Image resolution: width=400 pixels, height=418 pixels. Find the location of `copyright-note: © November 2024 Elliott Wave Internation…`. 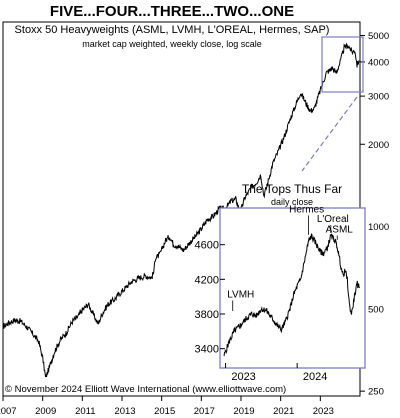

copyright-note: © November 2024 Elliott Wave Internation… is located at coordinates (145, 389).